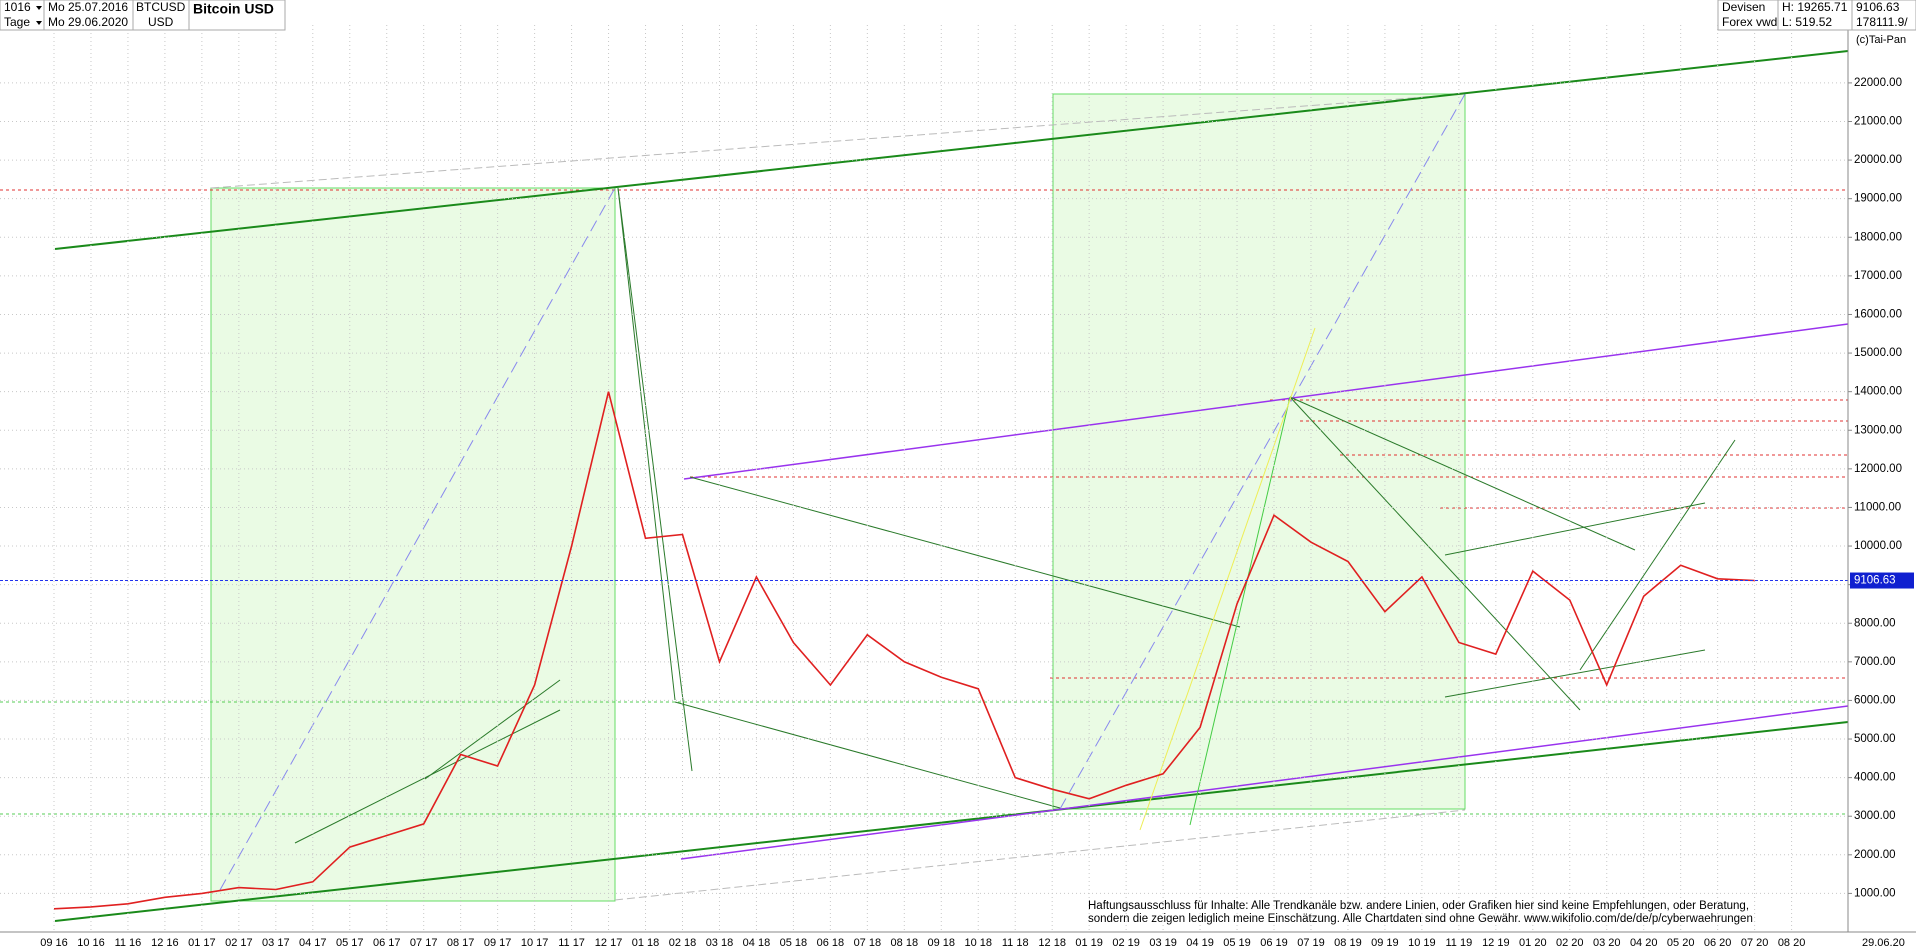 The image size is (1916, 952). Describe the element at coordinates (1878, 7) in the screenshot. I see `last-price-header: 9106.63` at that location.